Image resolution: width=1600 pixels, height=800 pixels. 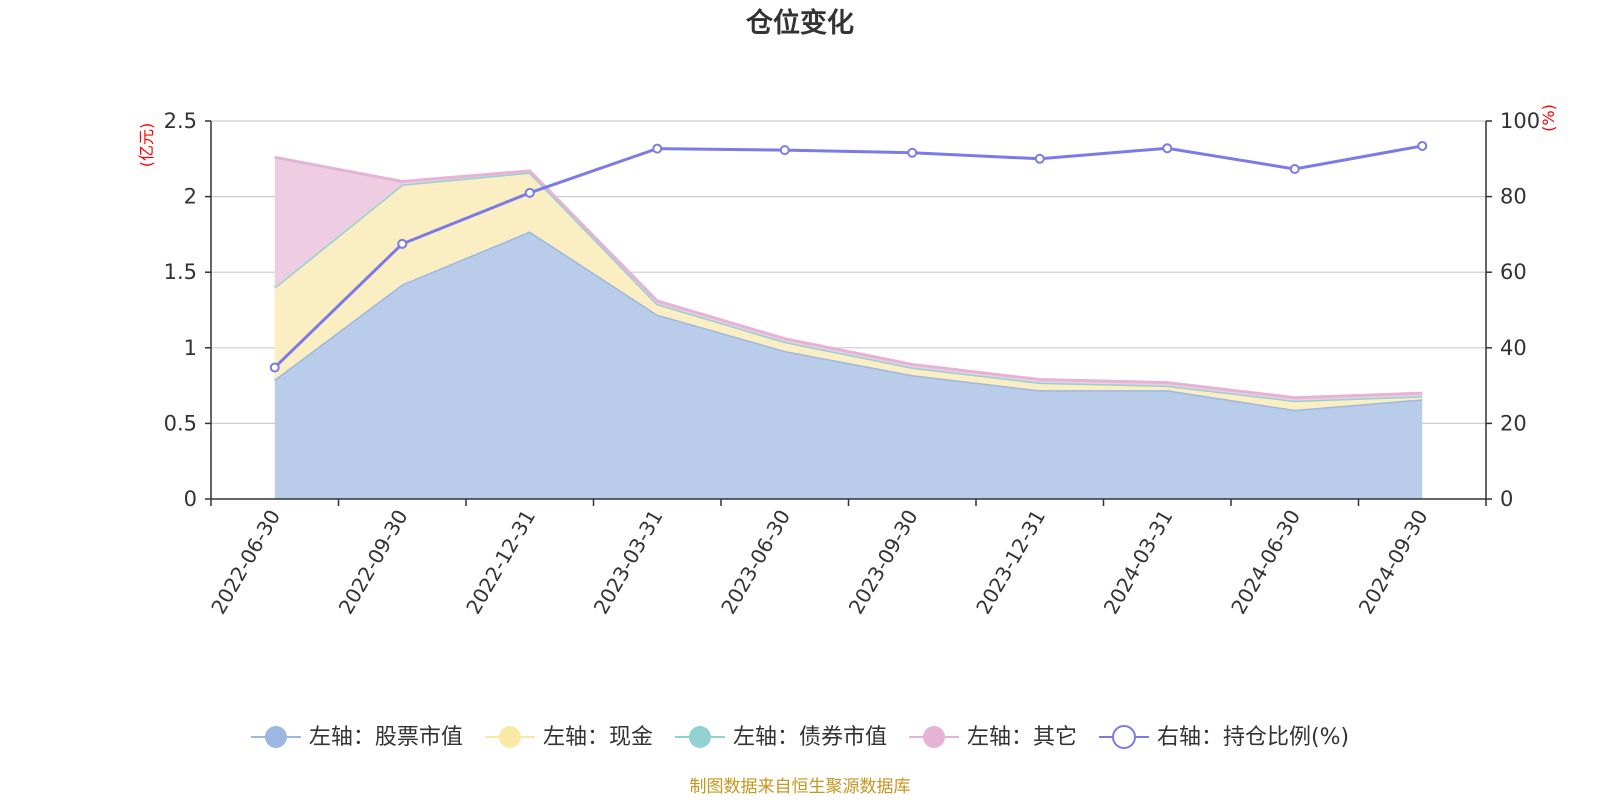 I want to click on x-axis-tick-label: 2022-06-30, so click(x=245, y=562).